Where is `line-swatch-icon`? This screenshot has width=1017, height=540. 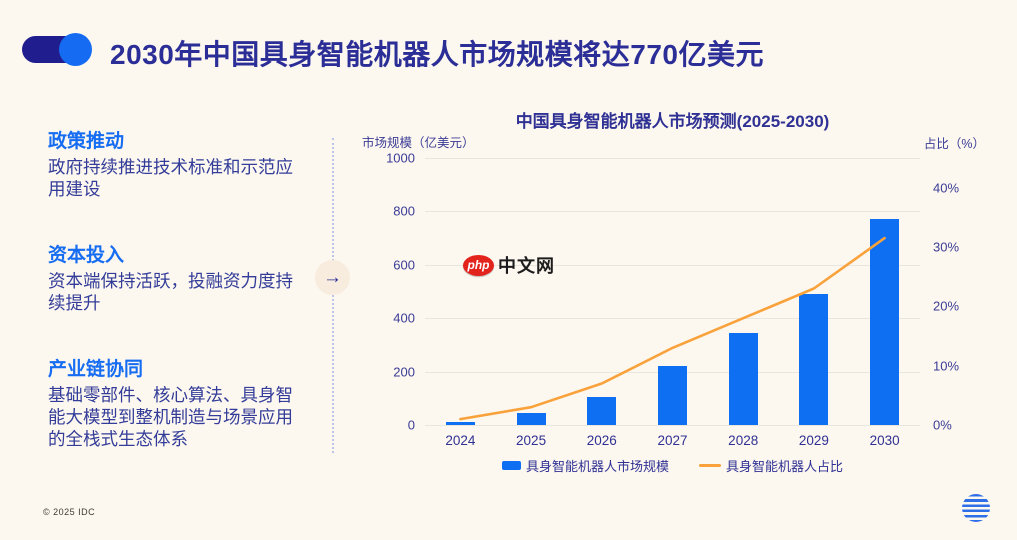
line-swatch-icon is located at coordinates (710, 465).